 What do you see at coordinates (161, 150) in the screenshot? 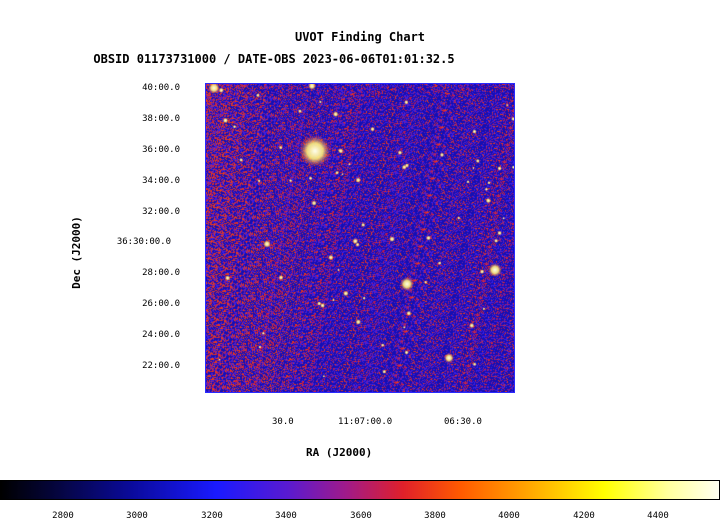
I see `dec-tick-label: 36:00.0` at bounding box center [161, 150].